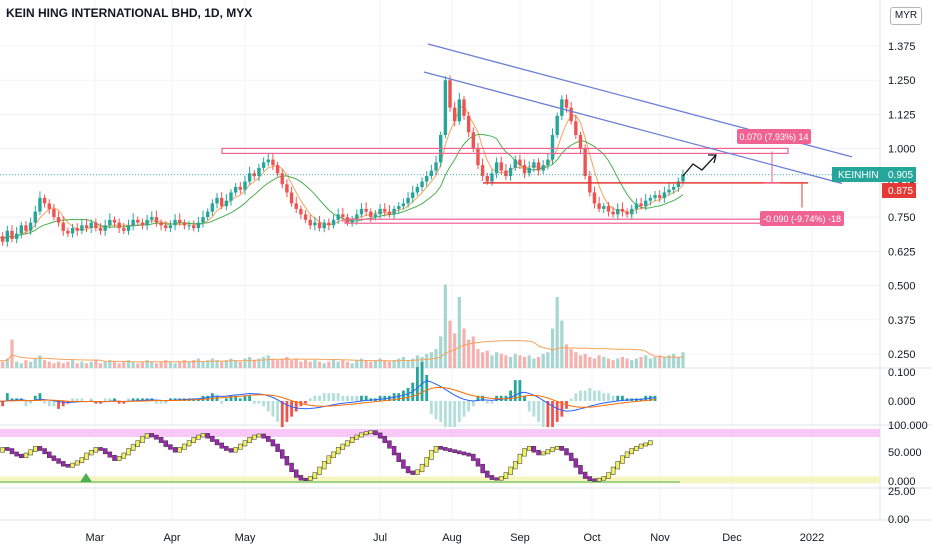 The height and width of the screenshot is (550, 932). What do you see at coordinates (902, 373) in the screenshot?
I see `macd-tick-label: 0.100` at bounding box center [902, 373].